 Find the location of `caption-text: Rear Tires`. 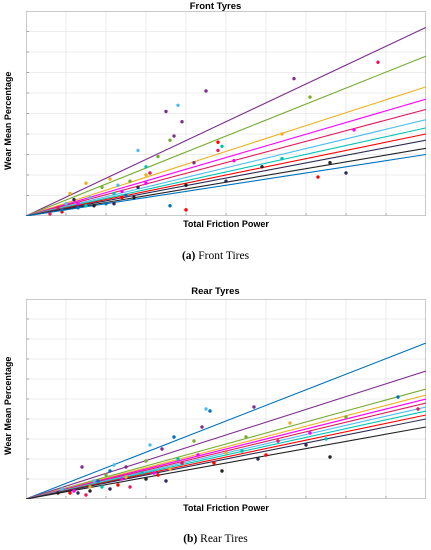

caption-text: Rear Tires is located at coordinates (224, 539).